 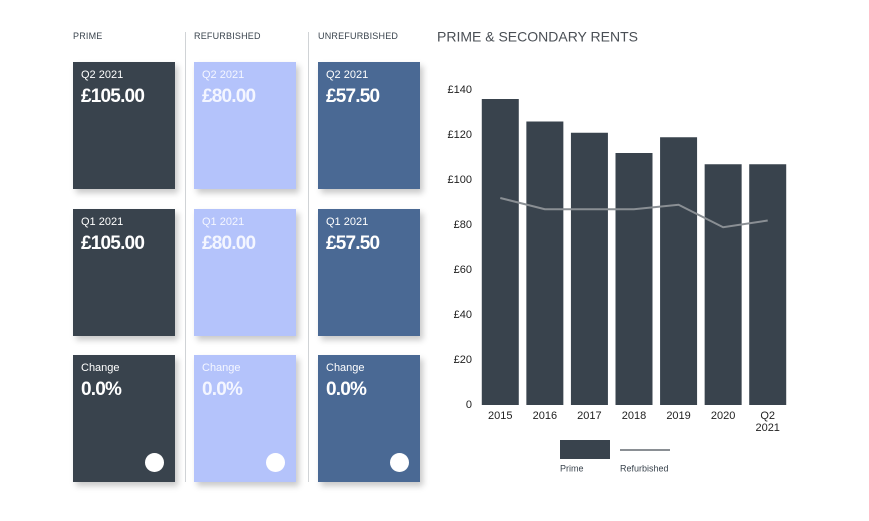 I want to click on y-tick-label: £140, so click(x=460, y=90).